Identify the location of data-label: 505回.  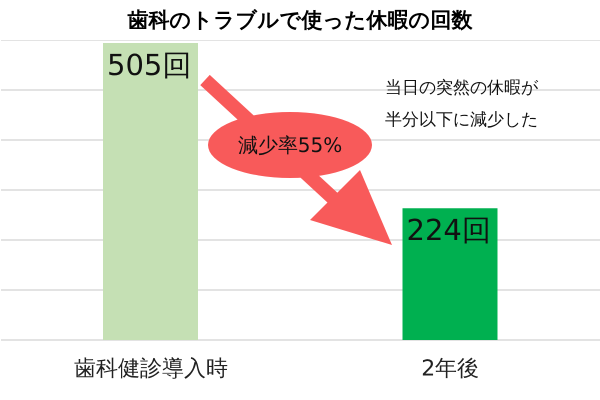
(149, 65).